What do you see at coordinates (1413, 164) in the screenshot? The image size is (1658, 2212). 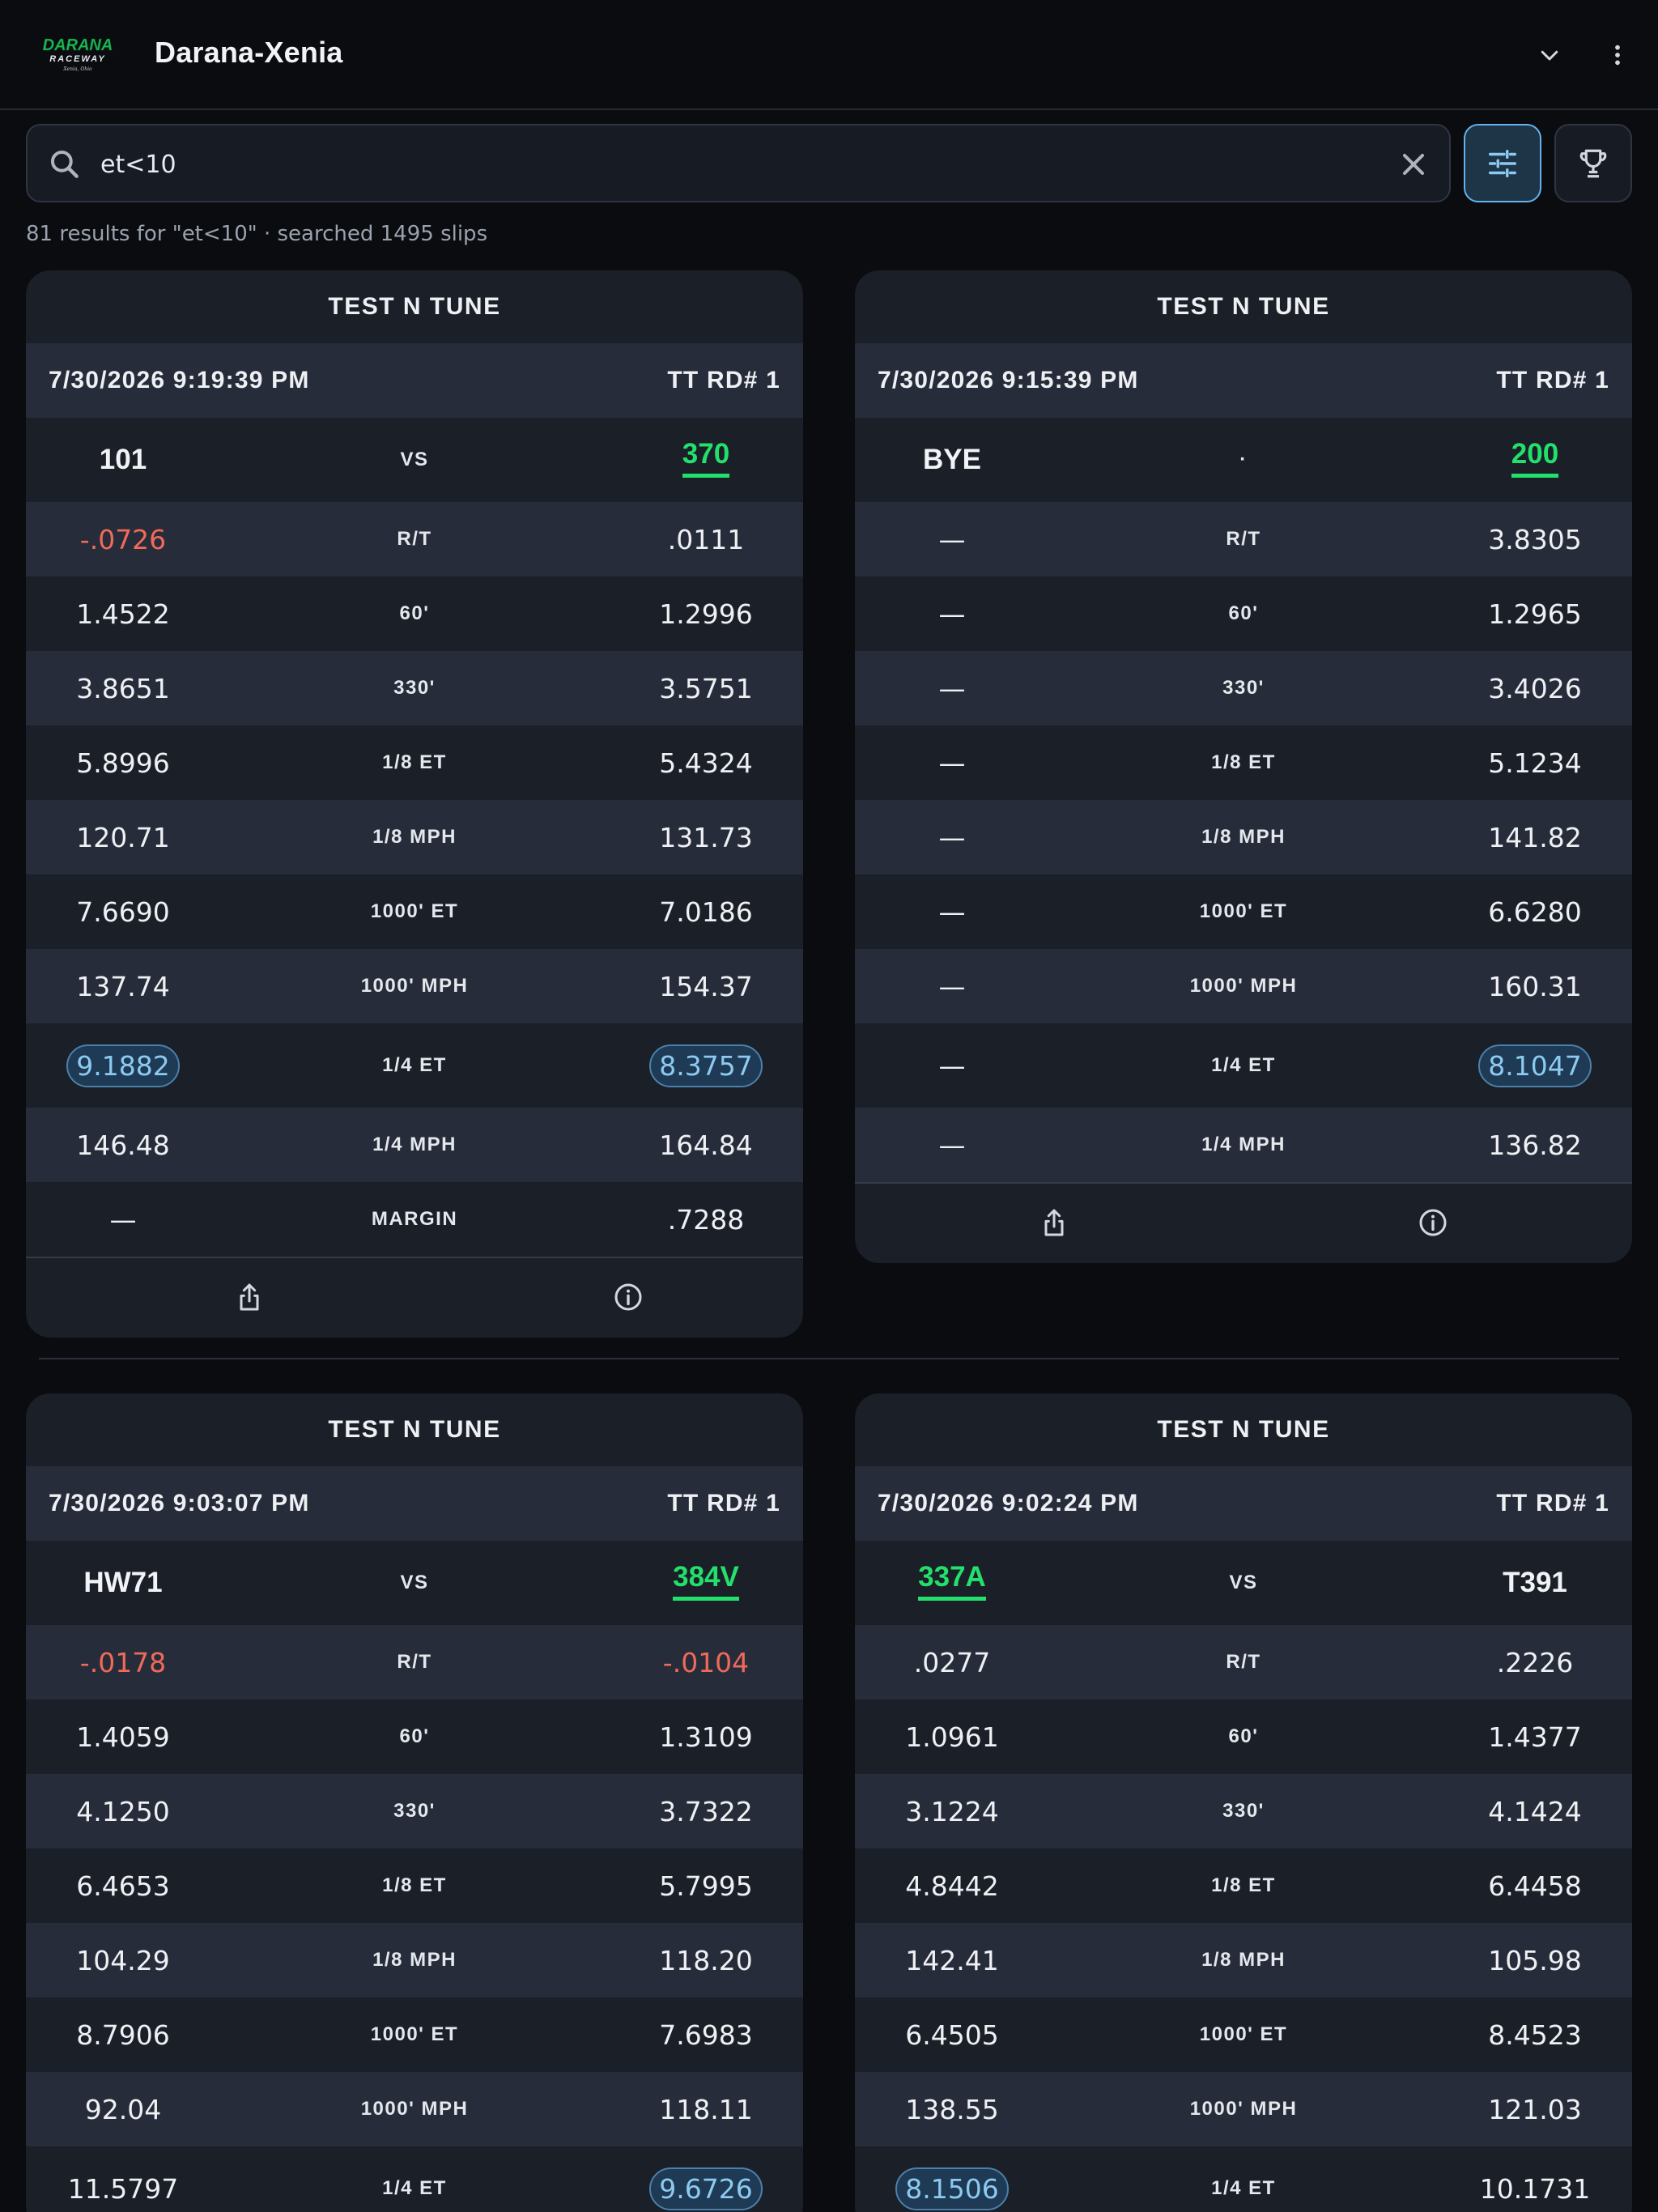 I see `close-icon` at bounding box center [1413, 164].